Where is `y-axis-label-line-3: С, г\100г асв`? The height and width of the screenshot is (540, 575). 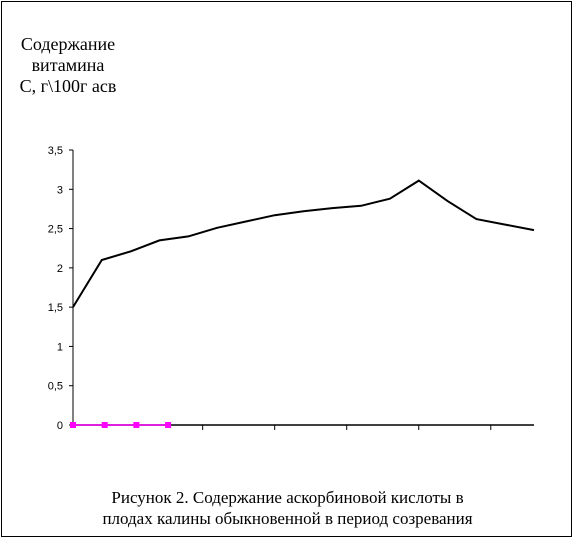 y-axis-label-line-3: С, г\100г асв is located at coordinates (68, 86).